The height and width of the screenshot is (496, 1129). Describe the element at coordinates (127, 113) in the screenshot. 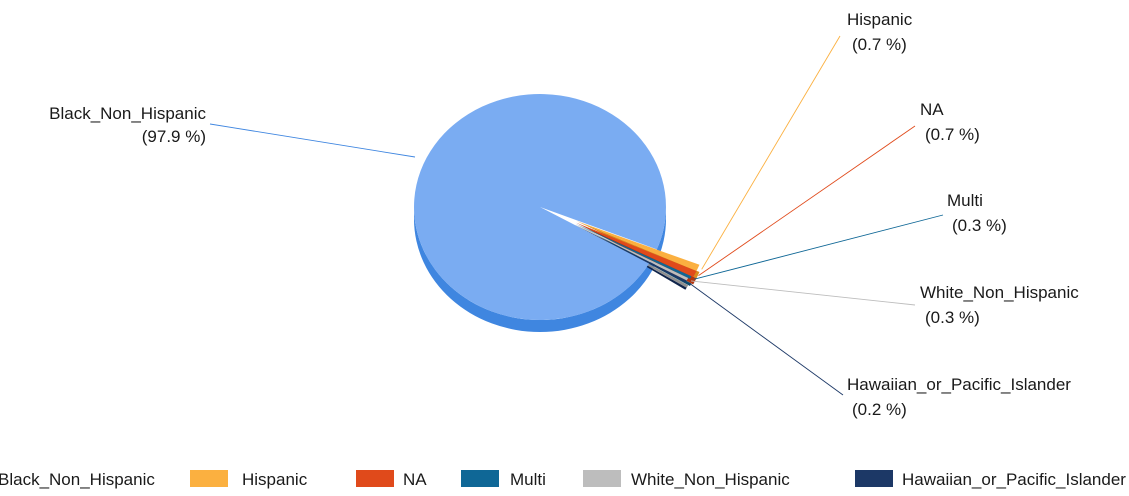

I see `slice-label-black-non-hispanic: Black_Non_Hispanic` at that location.